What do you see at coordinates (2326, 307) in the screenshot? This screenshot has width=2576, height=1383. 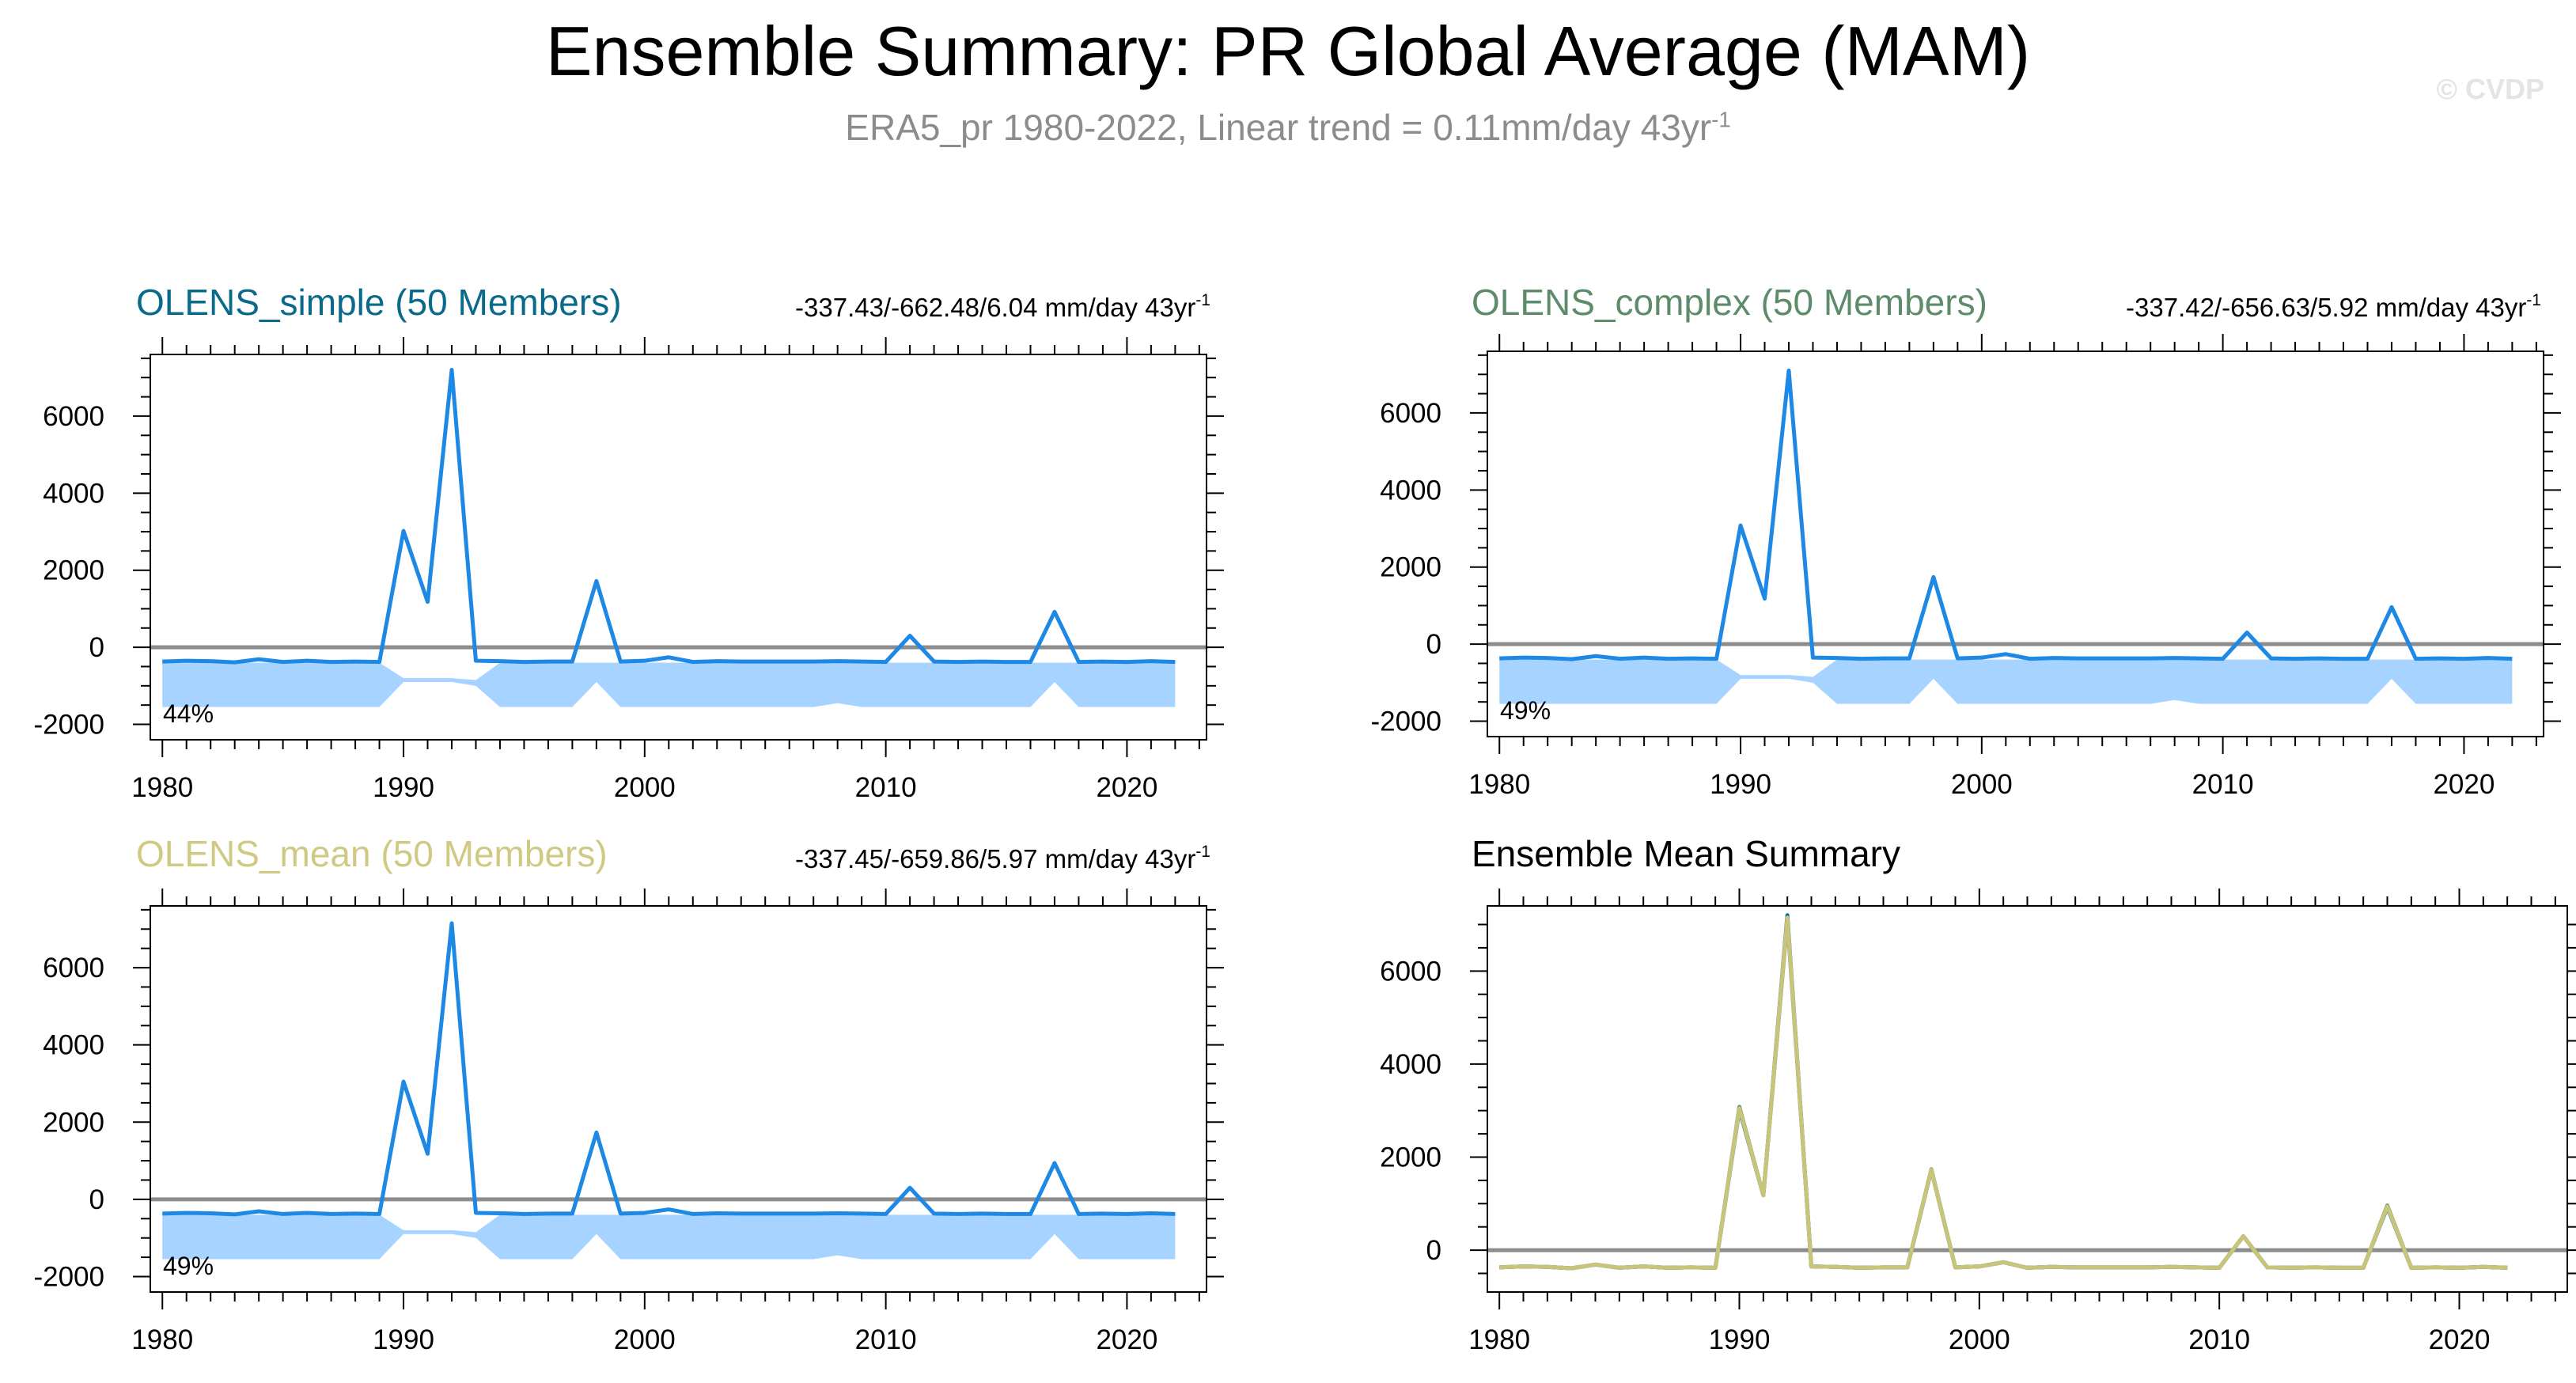 I see `stats-text: -337.42/-656.63/5.92 mm/day 43yr` at bounding box center [2326, 307].